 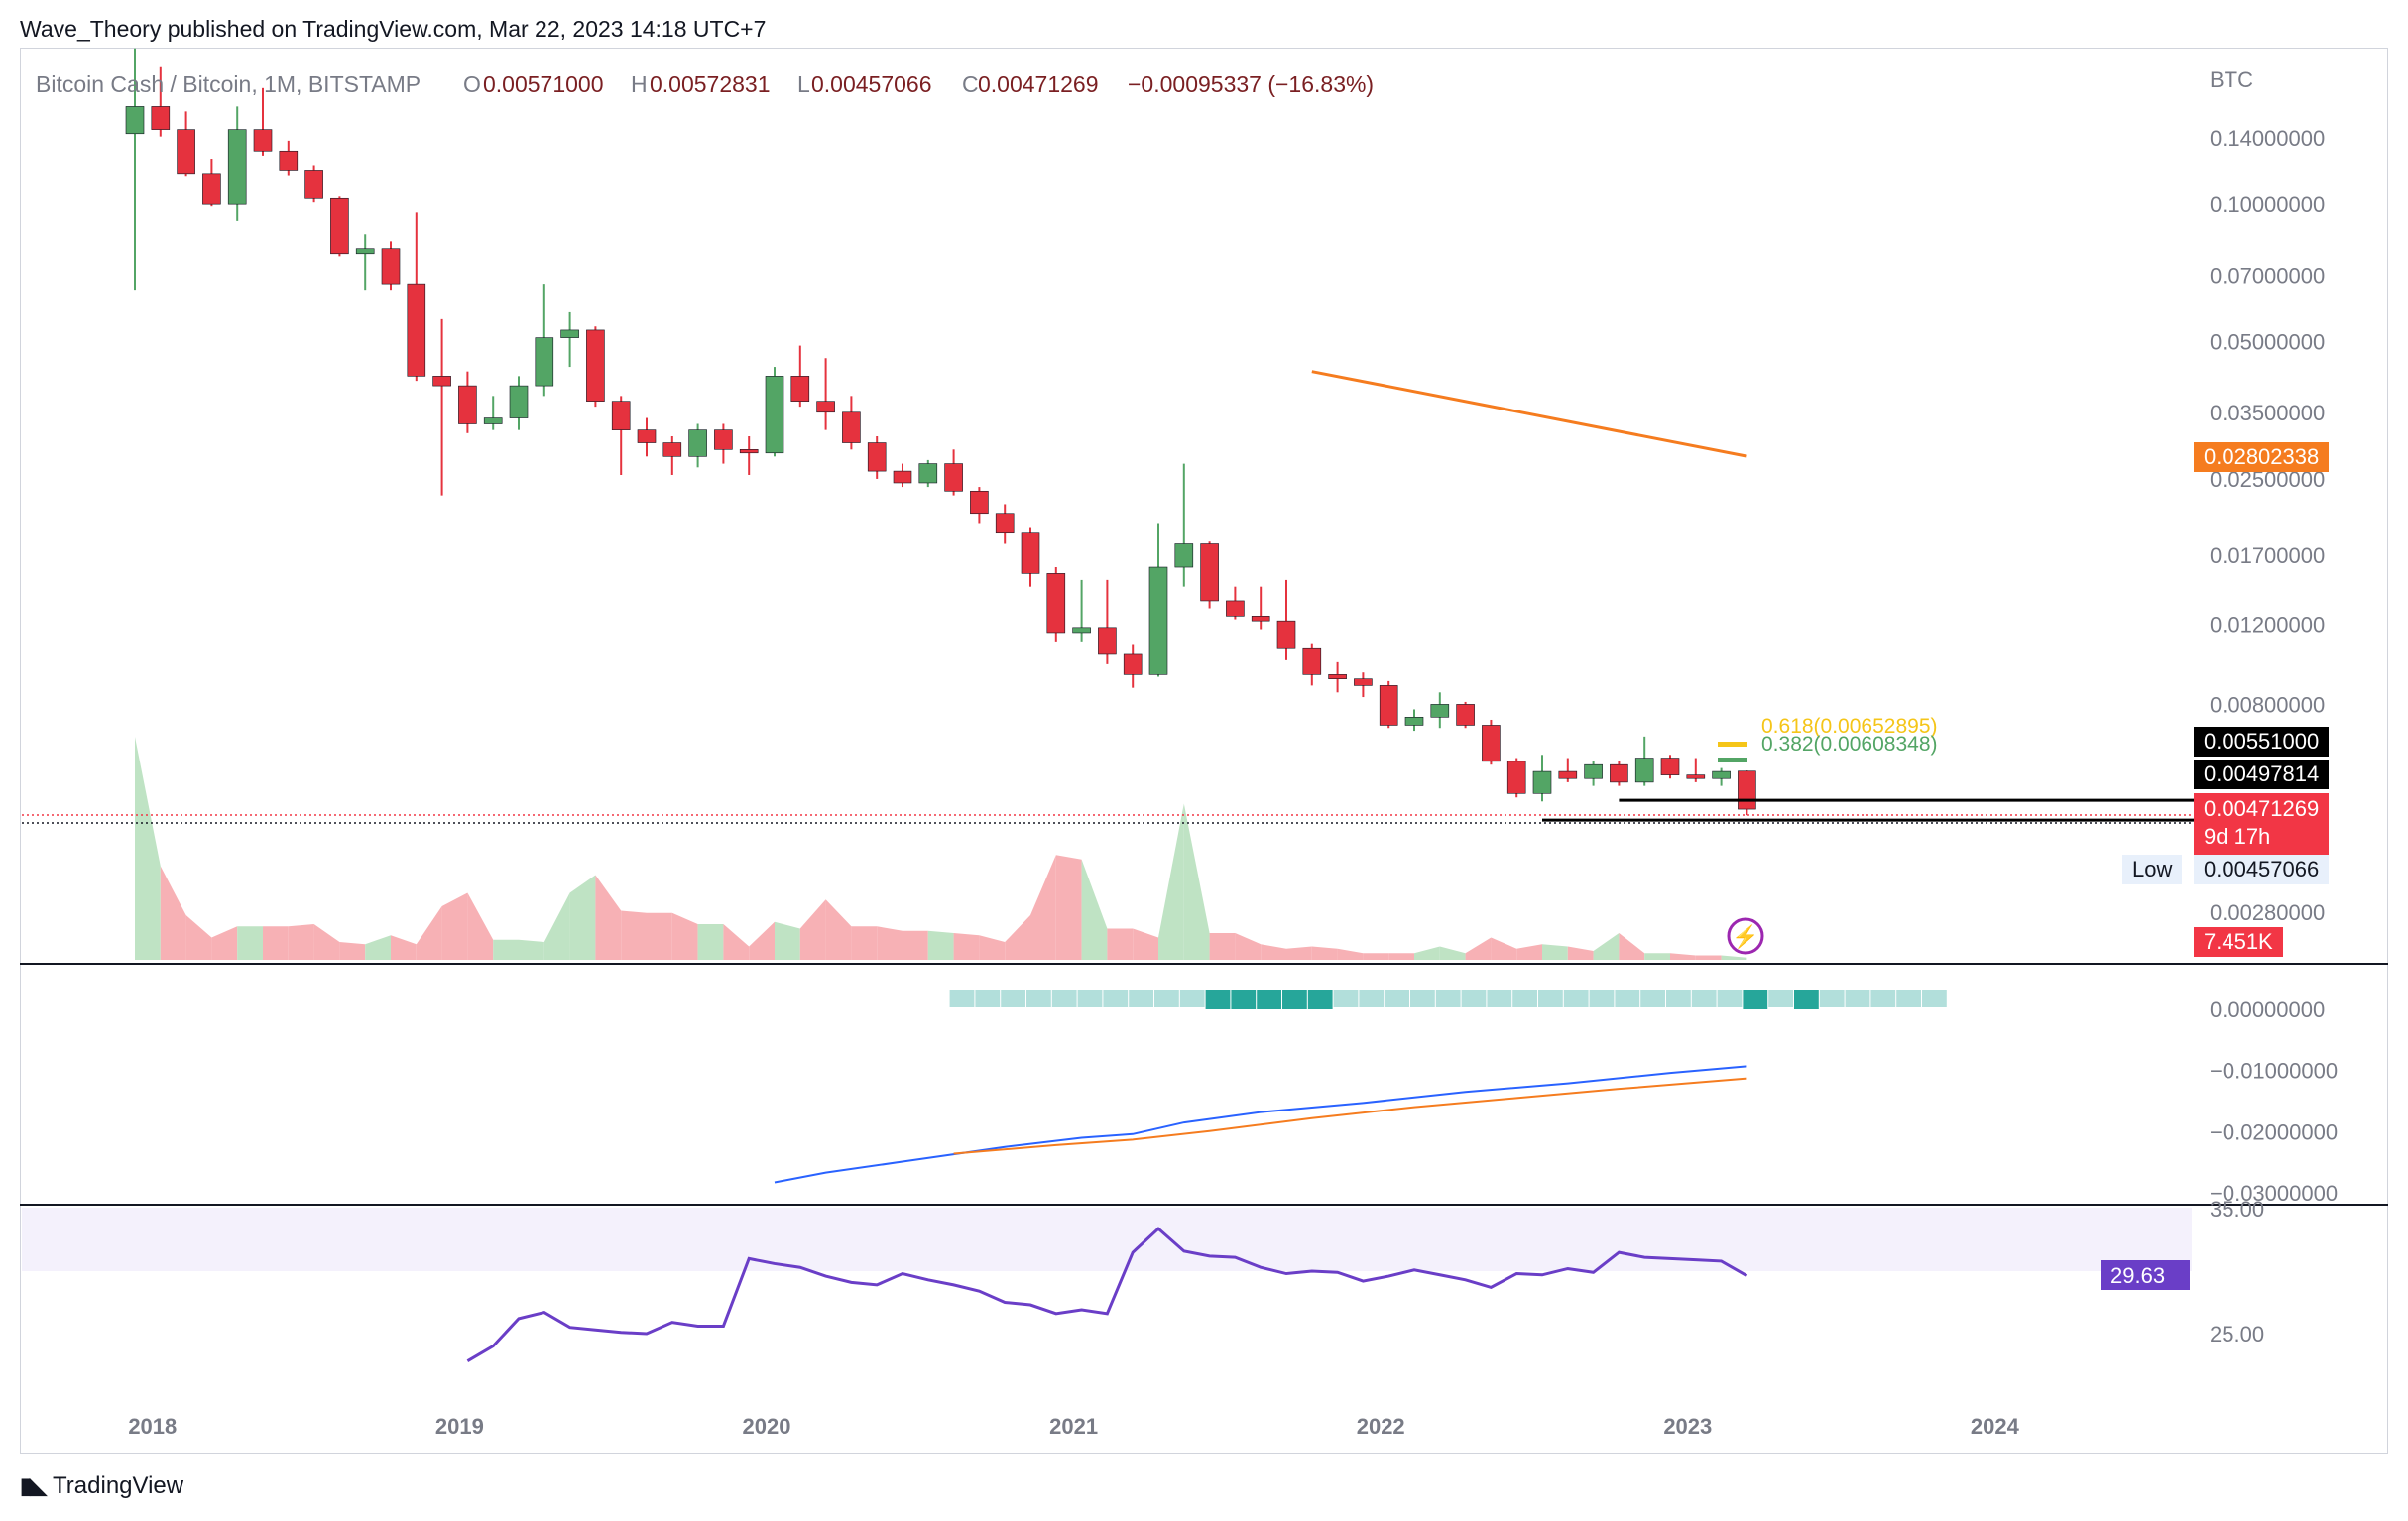 What do you see at coordinates (2268, 555) in the screenshot?
I see `price-tick-label: 0.01700000` at bounding box center [2268, 555].